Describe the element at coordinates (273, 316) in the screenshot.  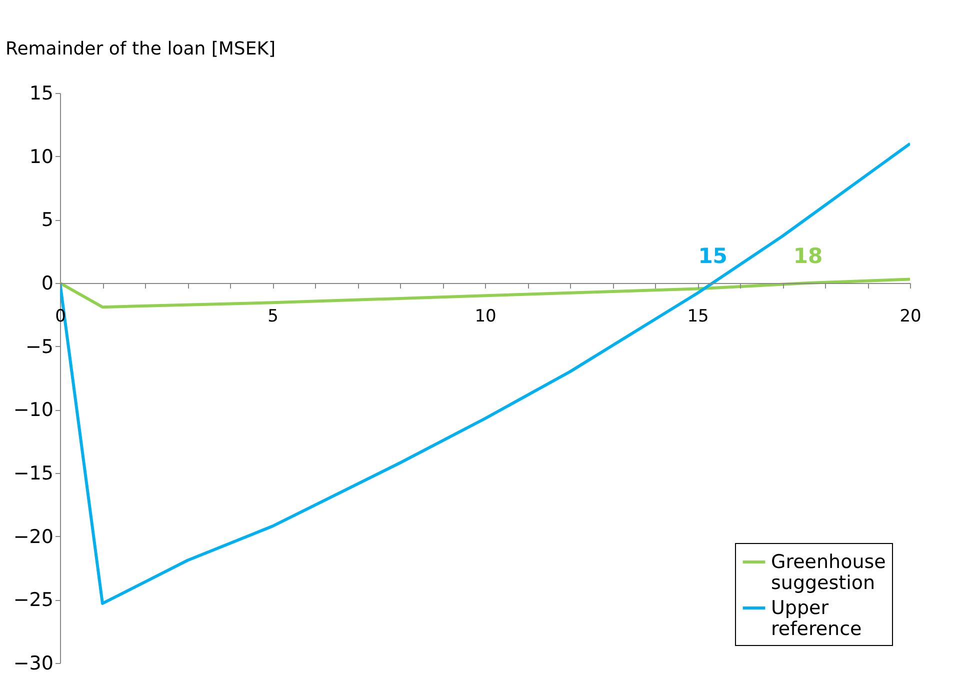
I see `x-tick-label: 5` at that location.